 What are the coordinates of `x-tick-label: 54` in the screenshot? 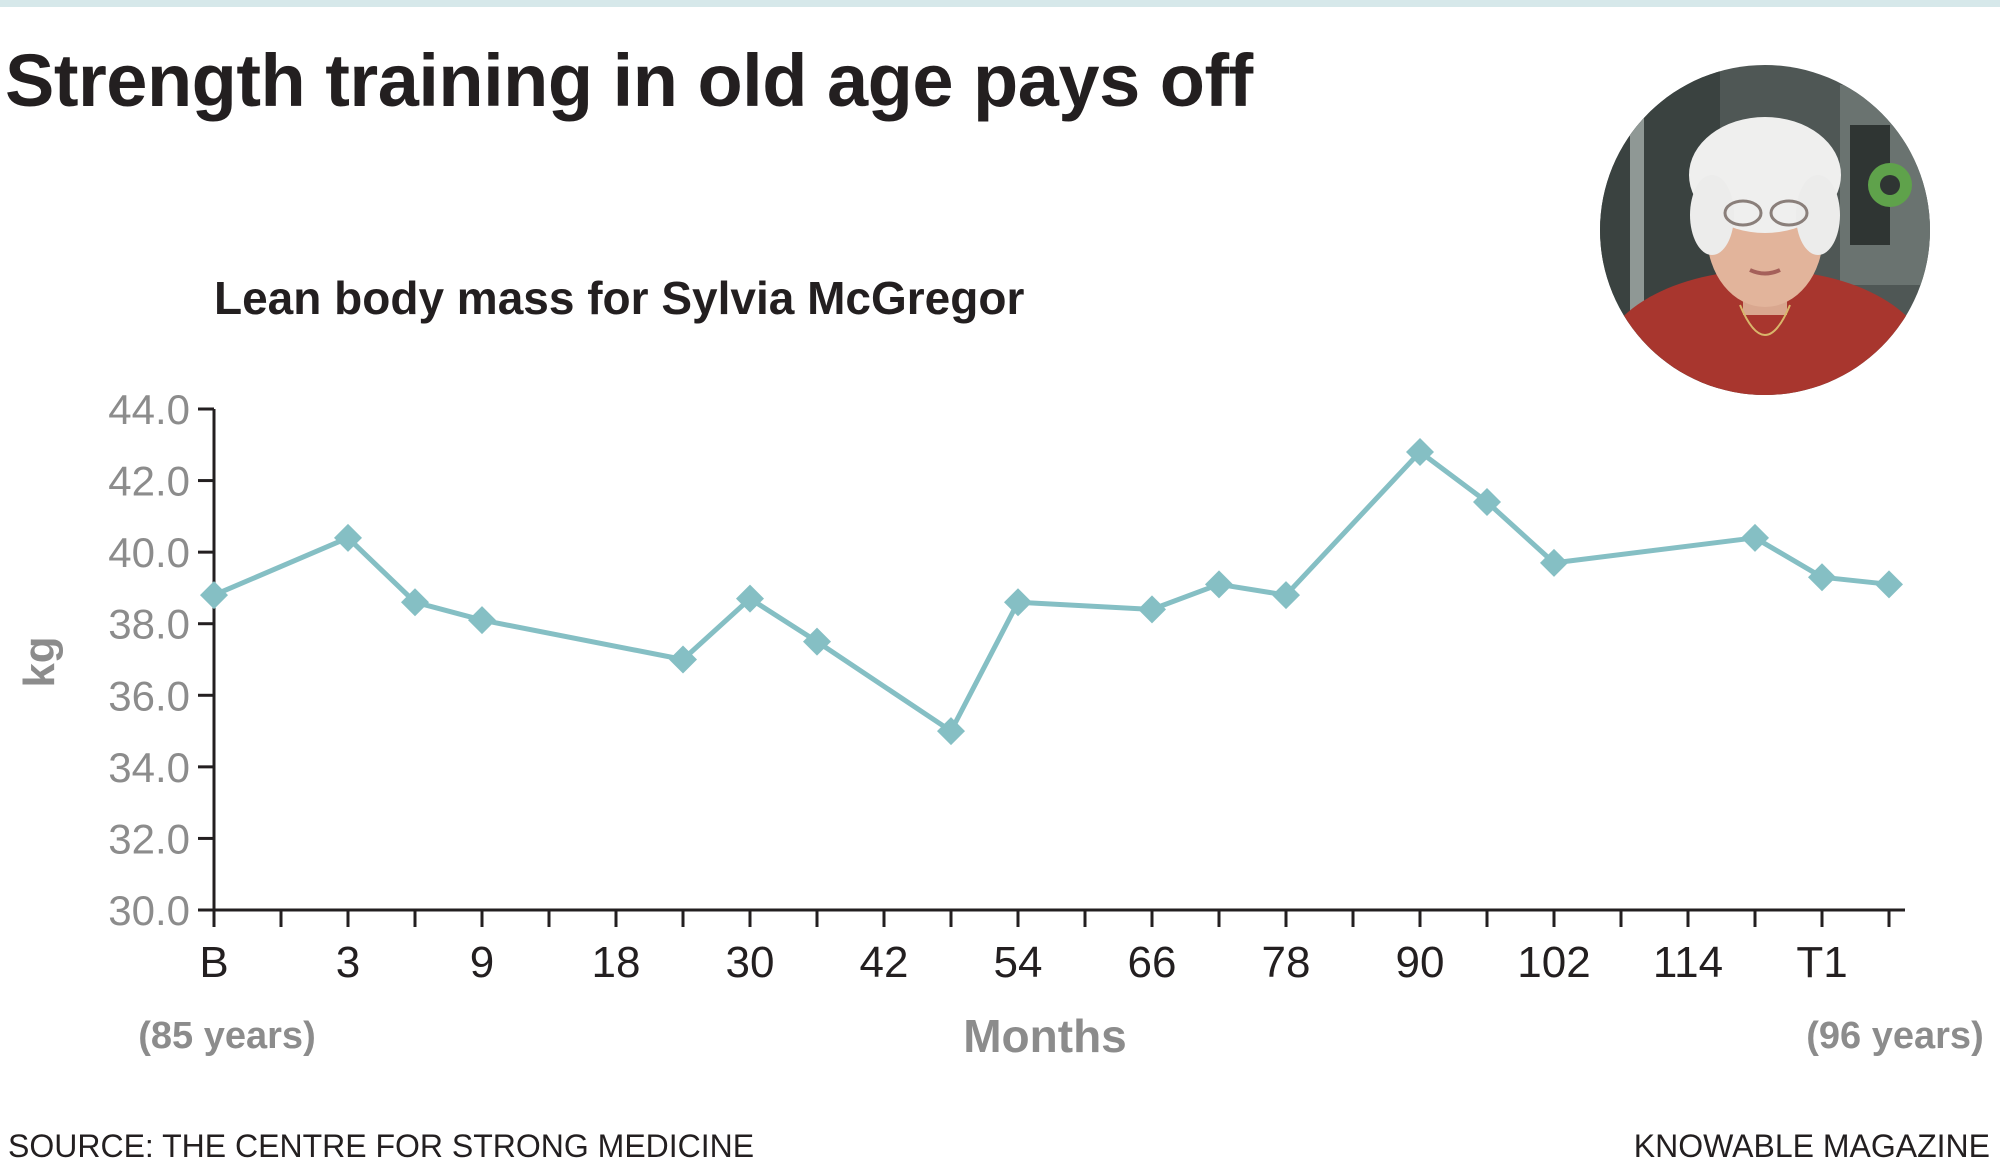 It's located at (1018, 962).